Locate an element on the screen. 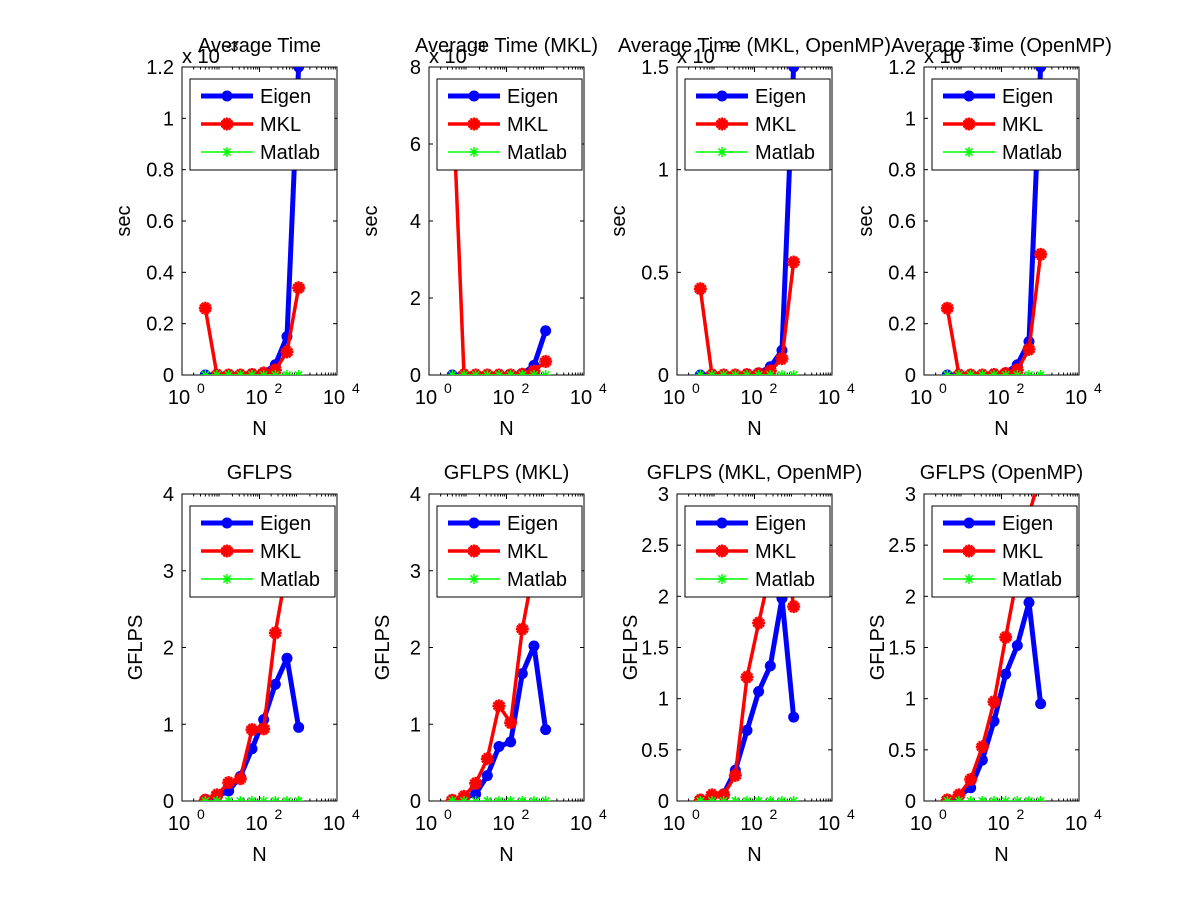 Image resolution: width=1201 pixels, height=901 pixels. y-axis-label: sec is located at coordinates (124, 220).